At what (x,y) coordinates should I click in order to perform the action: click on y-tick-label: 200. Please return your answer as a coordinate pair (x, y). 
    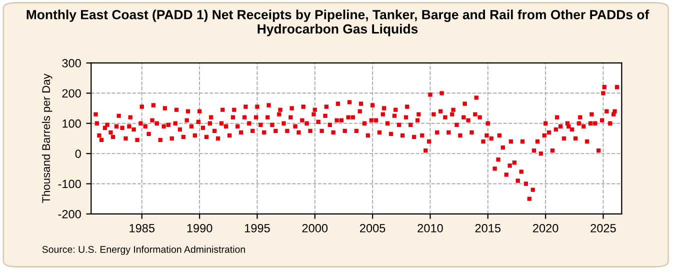
    Looking at the image, I should click on (71, 93).